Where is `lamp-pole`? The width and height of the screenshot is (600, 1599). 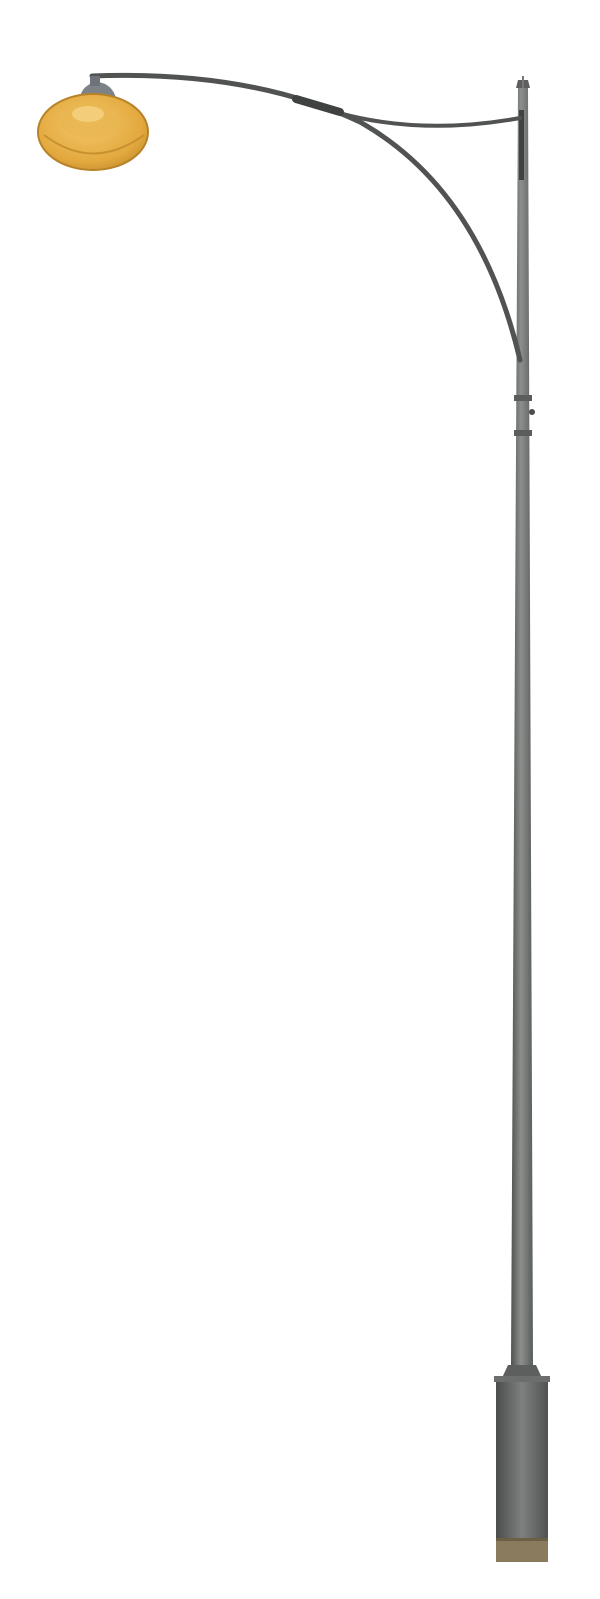 lamp-pole is located at coordinates (523, 720).